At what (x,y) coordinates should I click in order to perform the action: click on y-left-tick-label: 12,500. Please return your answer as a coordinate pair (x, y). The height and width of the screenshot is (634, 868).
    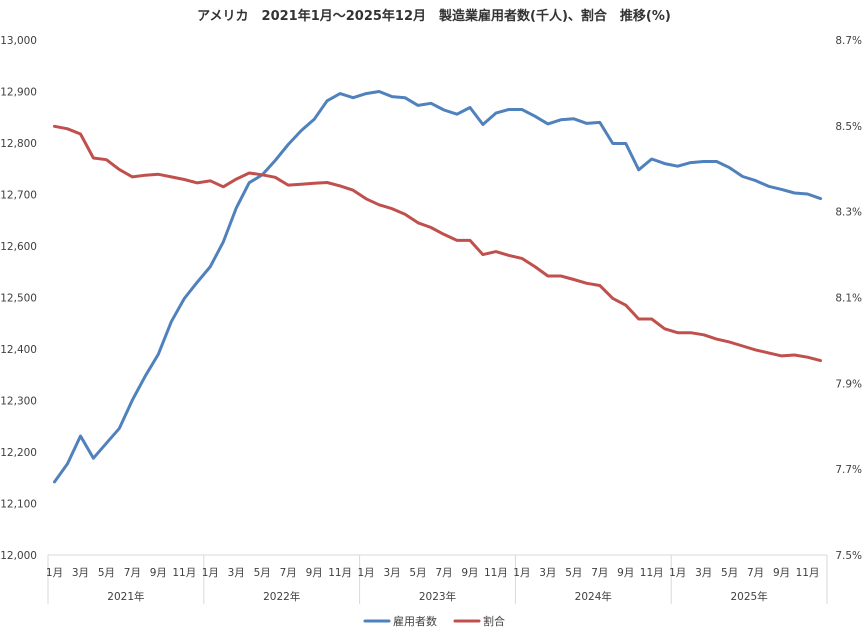
    Looking at the image, I should click on (18, 299).